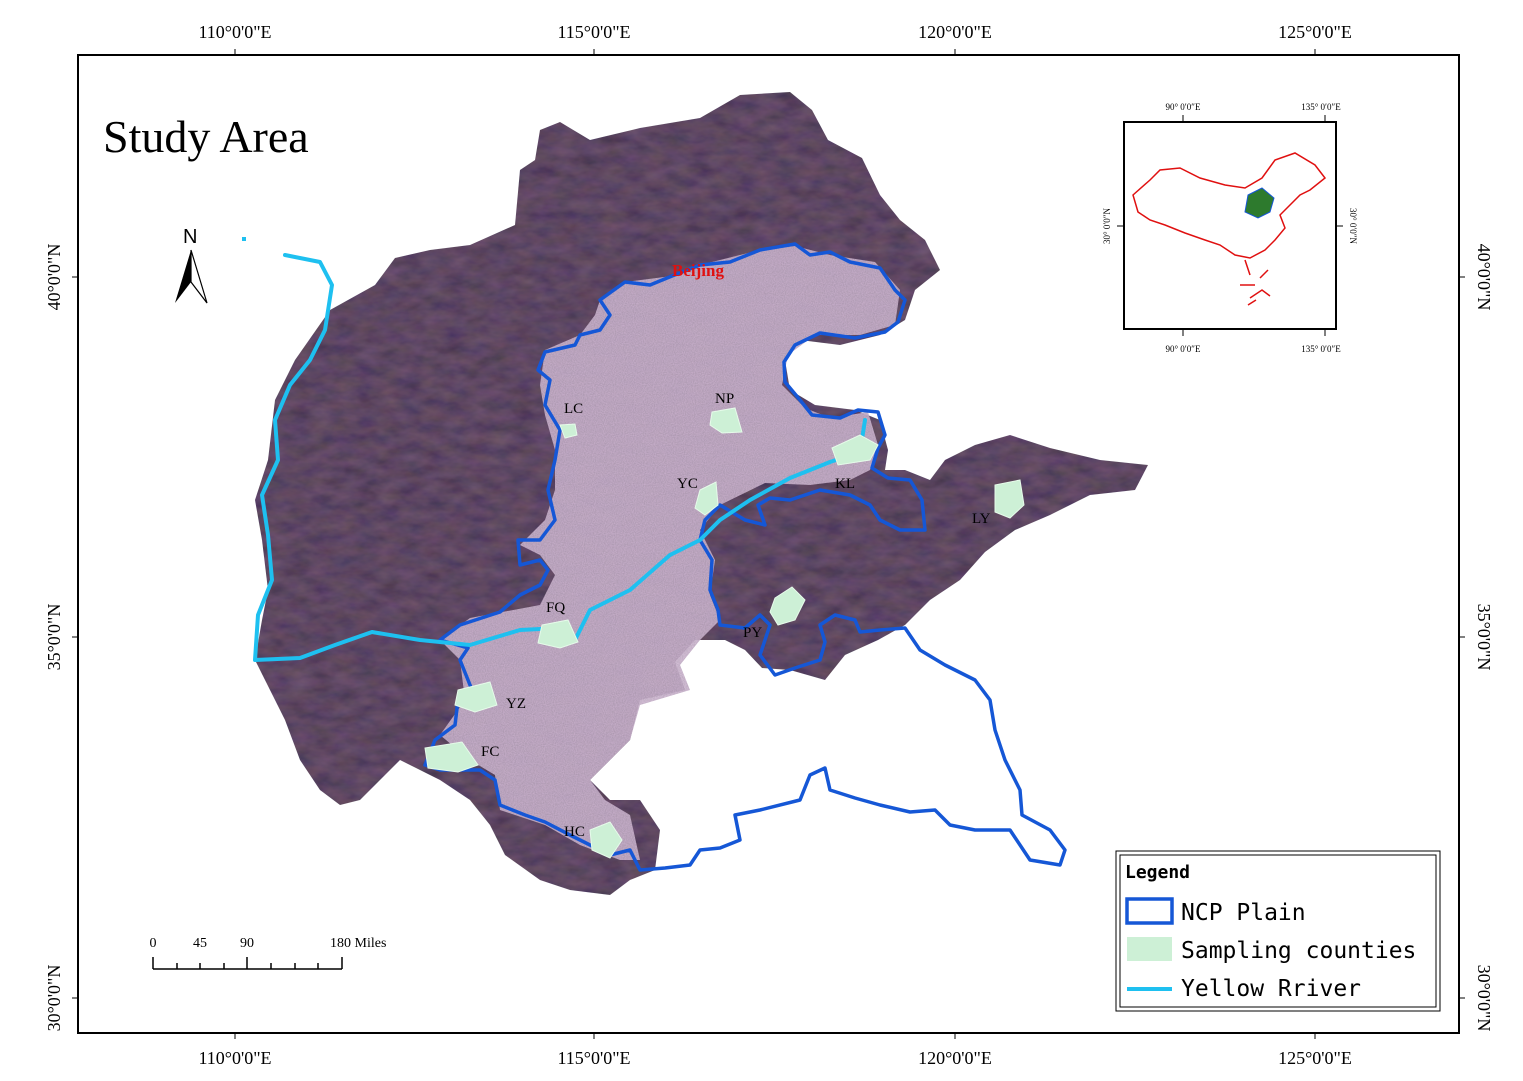  I want to click on lat-label-right-30: 30°0'0"N, so click(1484, 998).